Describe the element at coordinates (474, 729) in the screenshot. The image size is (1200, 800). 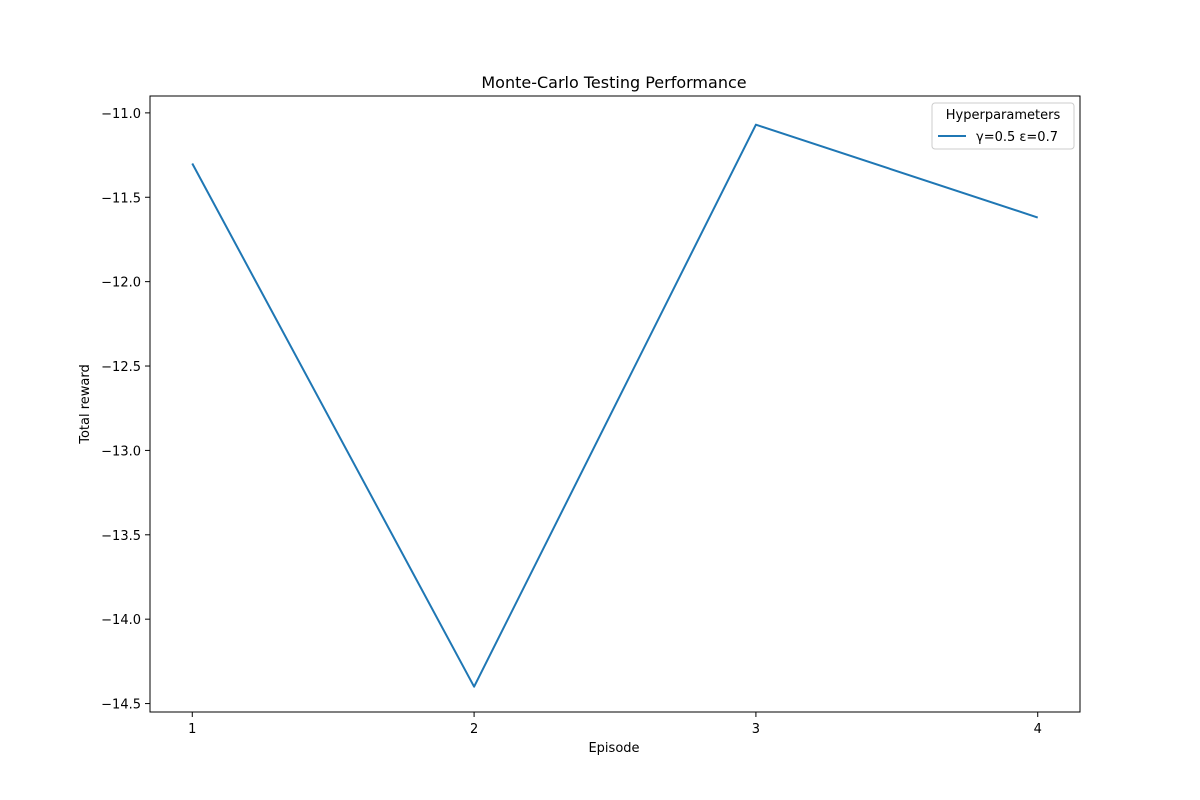
I see `x-tick-label: 2` at that location.